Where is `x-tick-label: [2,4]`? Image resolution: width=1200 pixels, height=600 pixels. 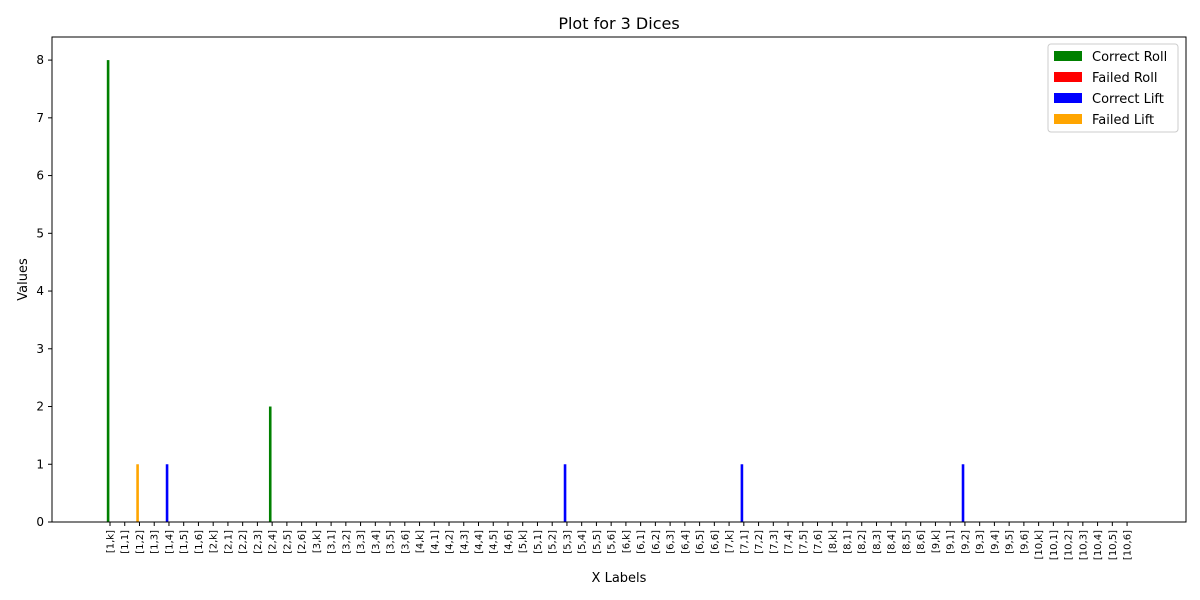
x-tick-label: [2,4] is located at coordinates (273, 542).